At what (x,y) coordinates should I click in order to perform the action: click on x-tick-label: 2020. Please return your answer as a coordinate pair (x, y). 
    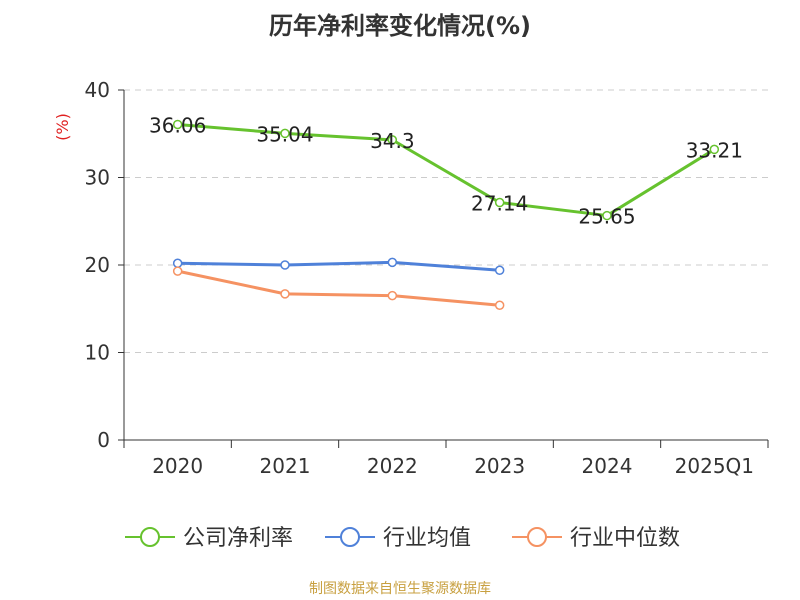
    Looking at the image, I should click on (177, 466).